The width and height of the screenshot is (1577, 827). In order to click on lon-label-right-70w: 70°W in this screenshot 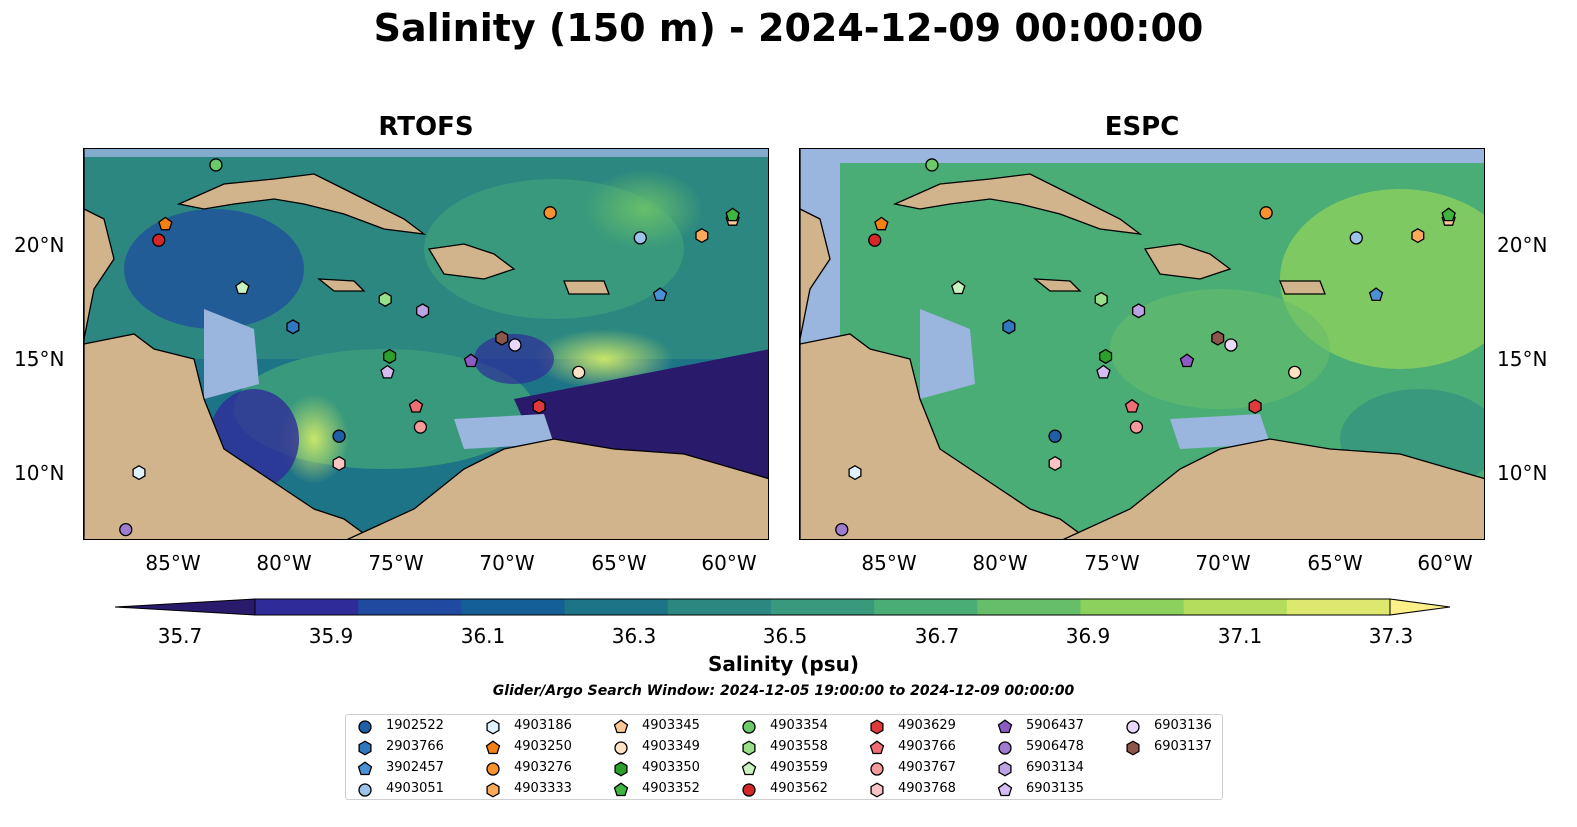, I will do `click(1223, 563)`.